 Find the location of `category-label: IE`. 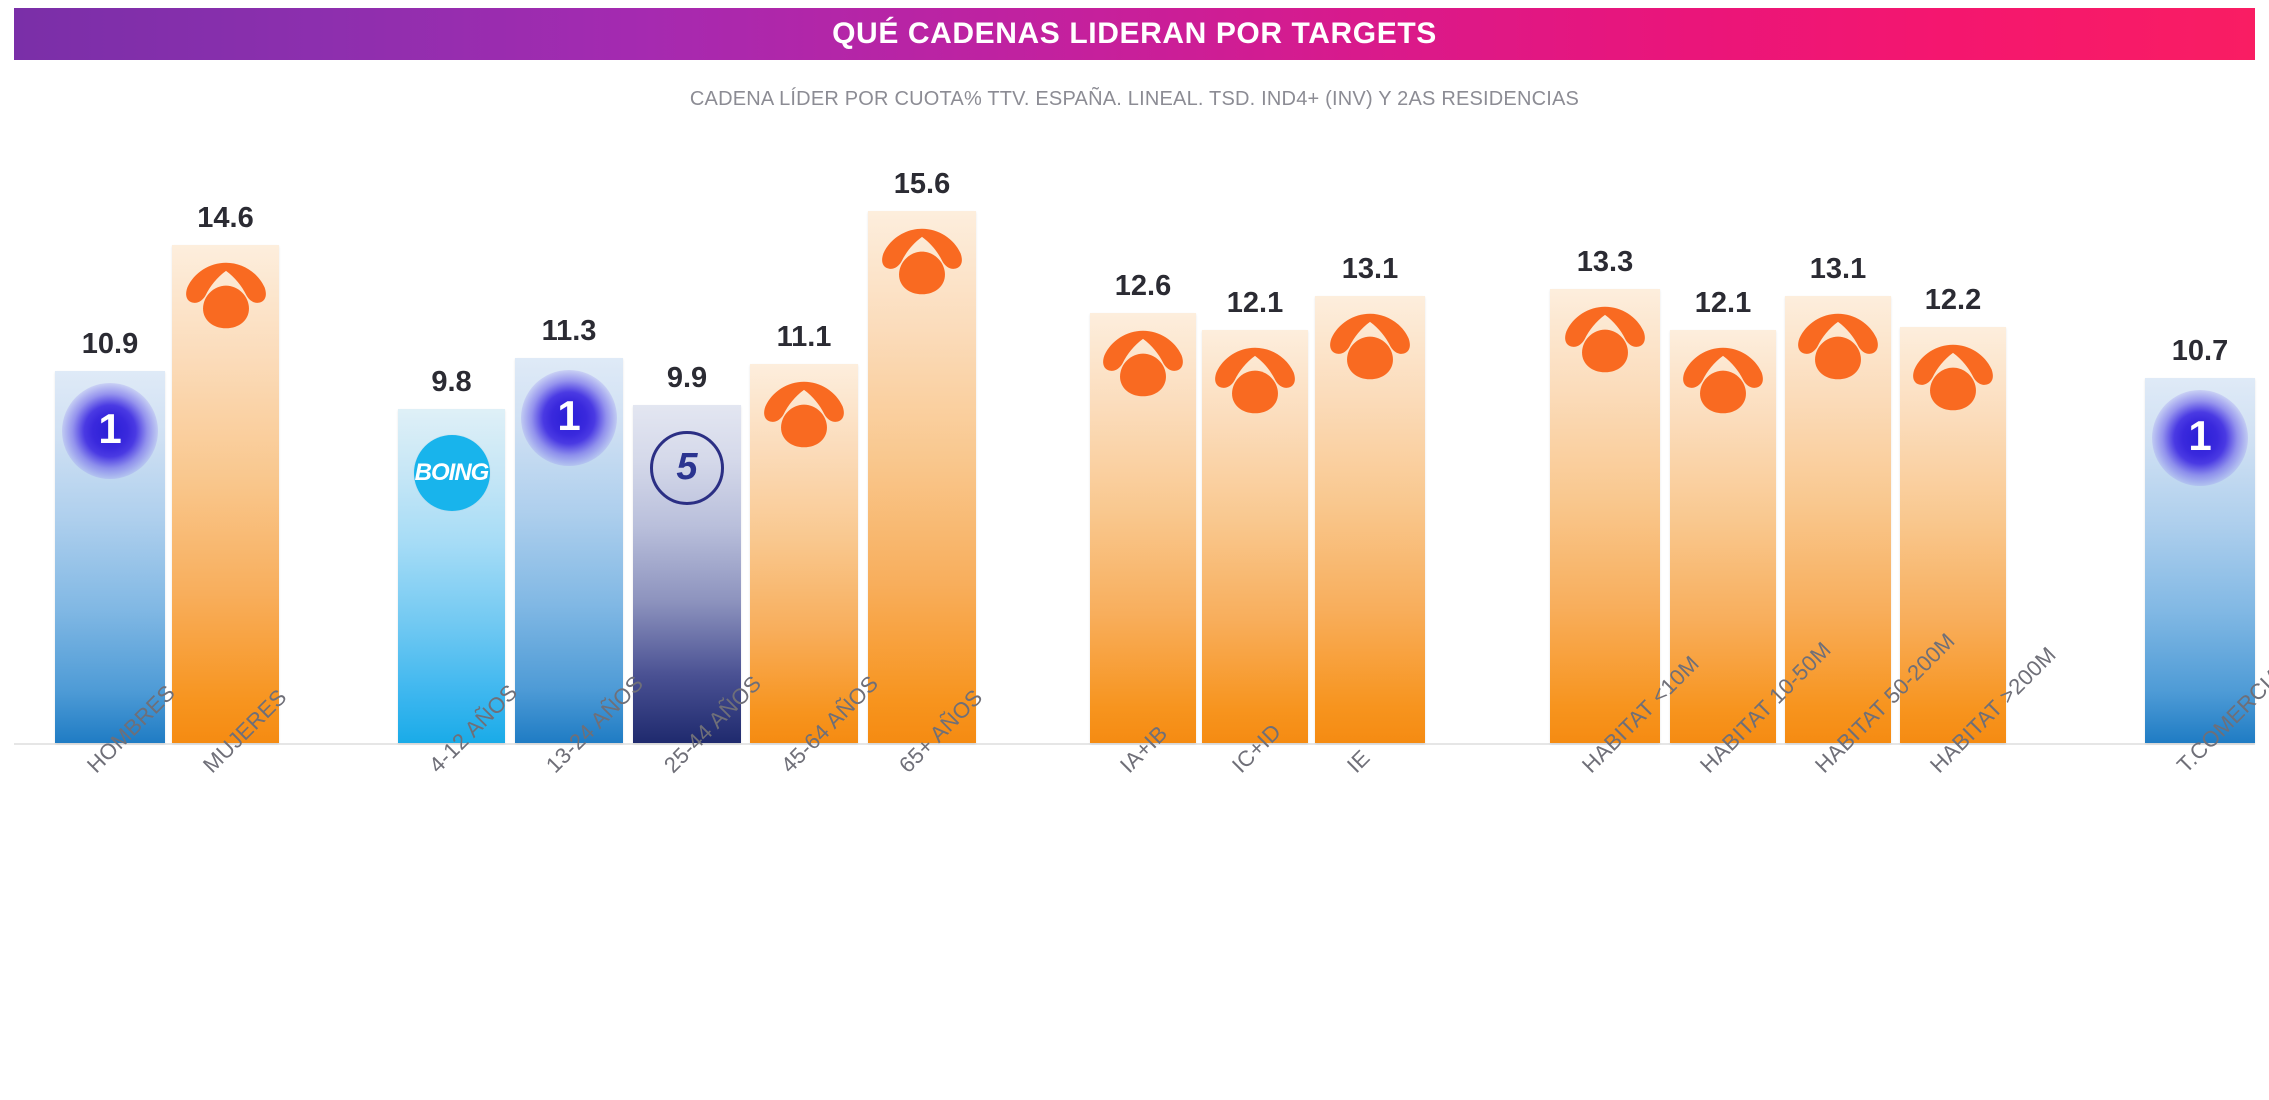

category-label: IE is located at coordinates (1358, 761).